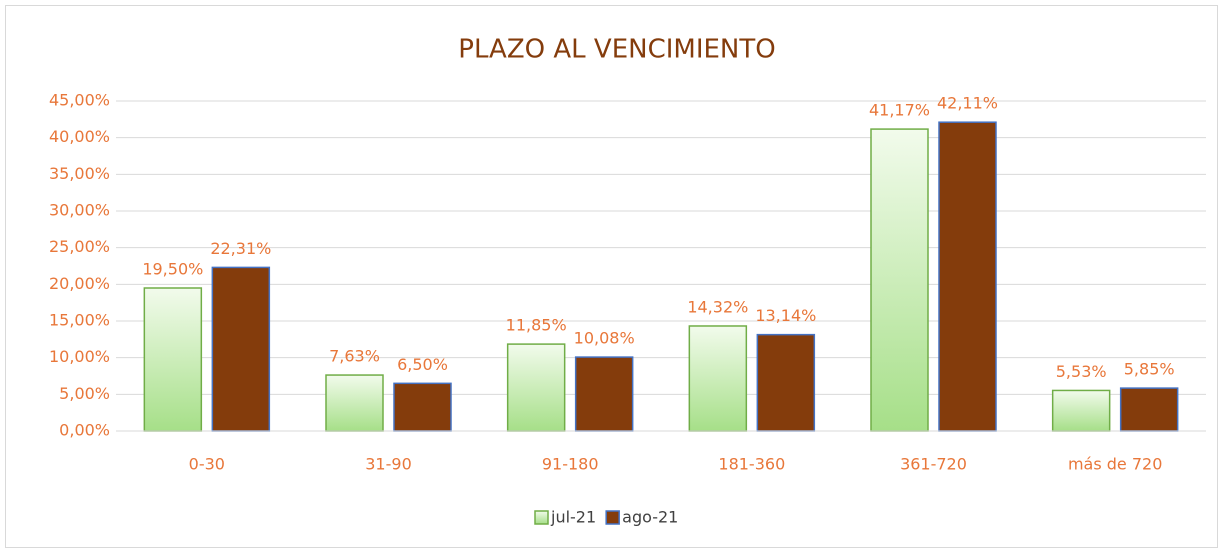  What do you see at coordinates (207, 464) in the screenshot?
I see `x-tick-label: 0-30` at bounding box center [207, 464].